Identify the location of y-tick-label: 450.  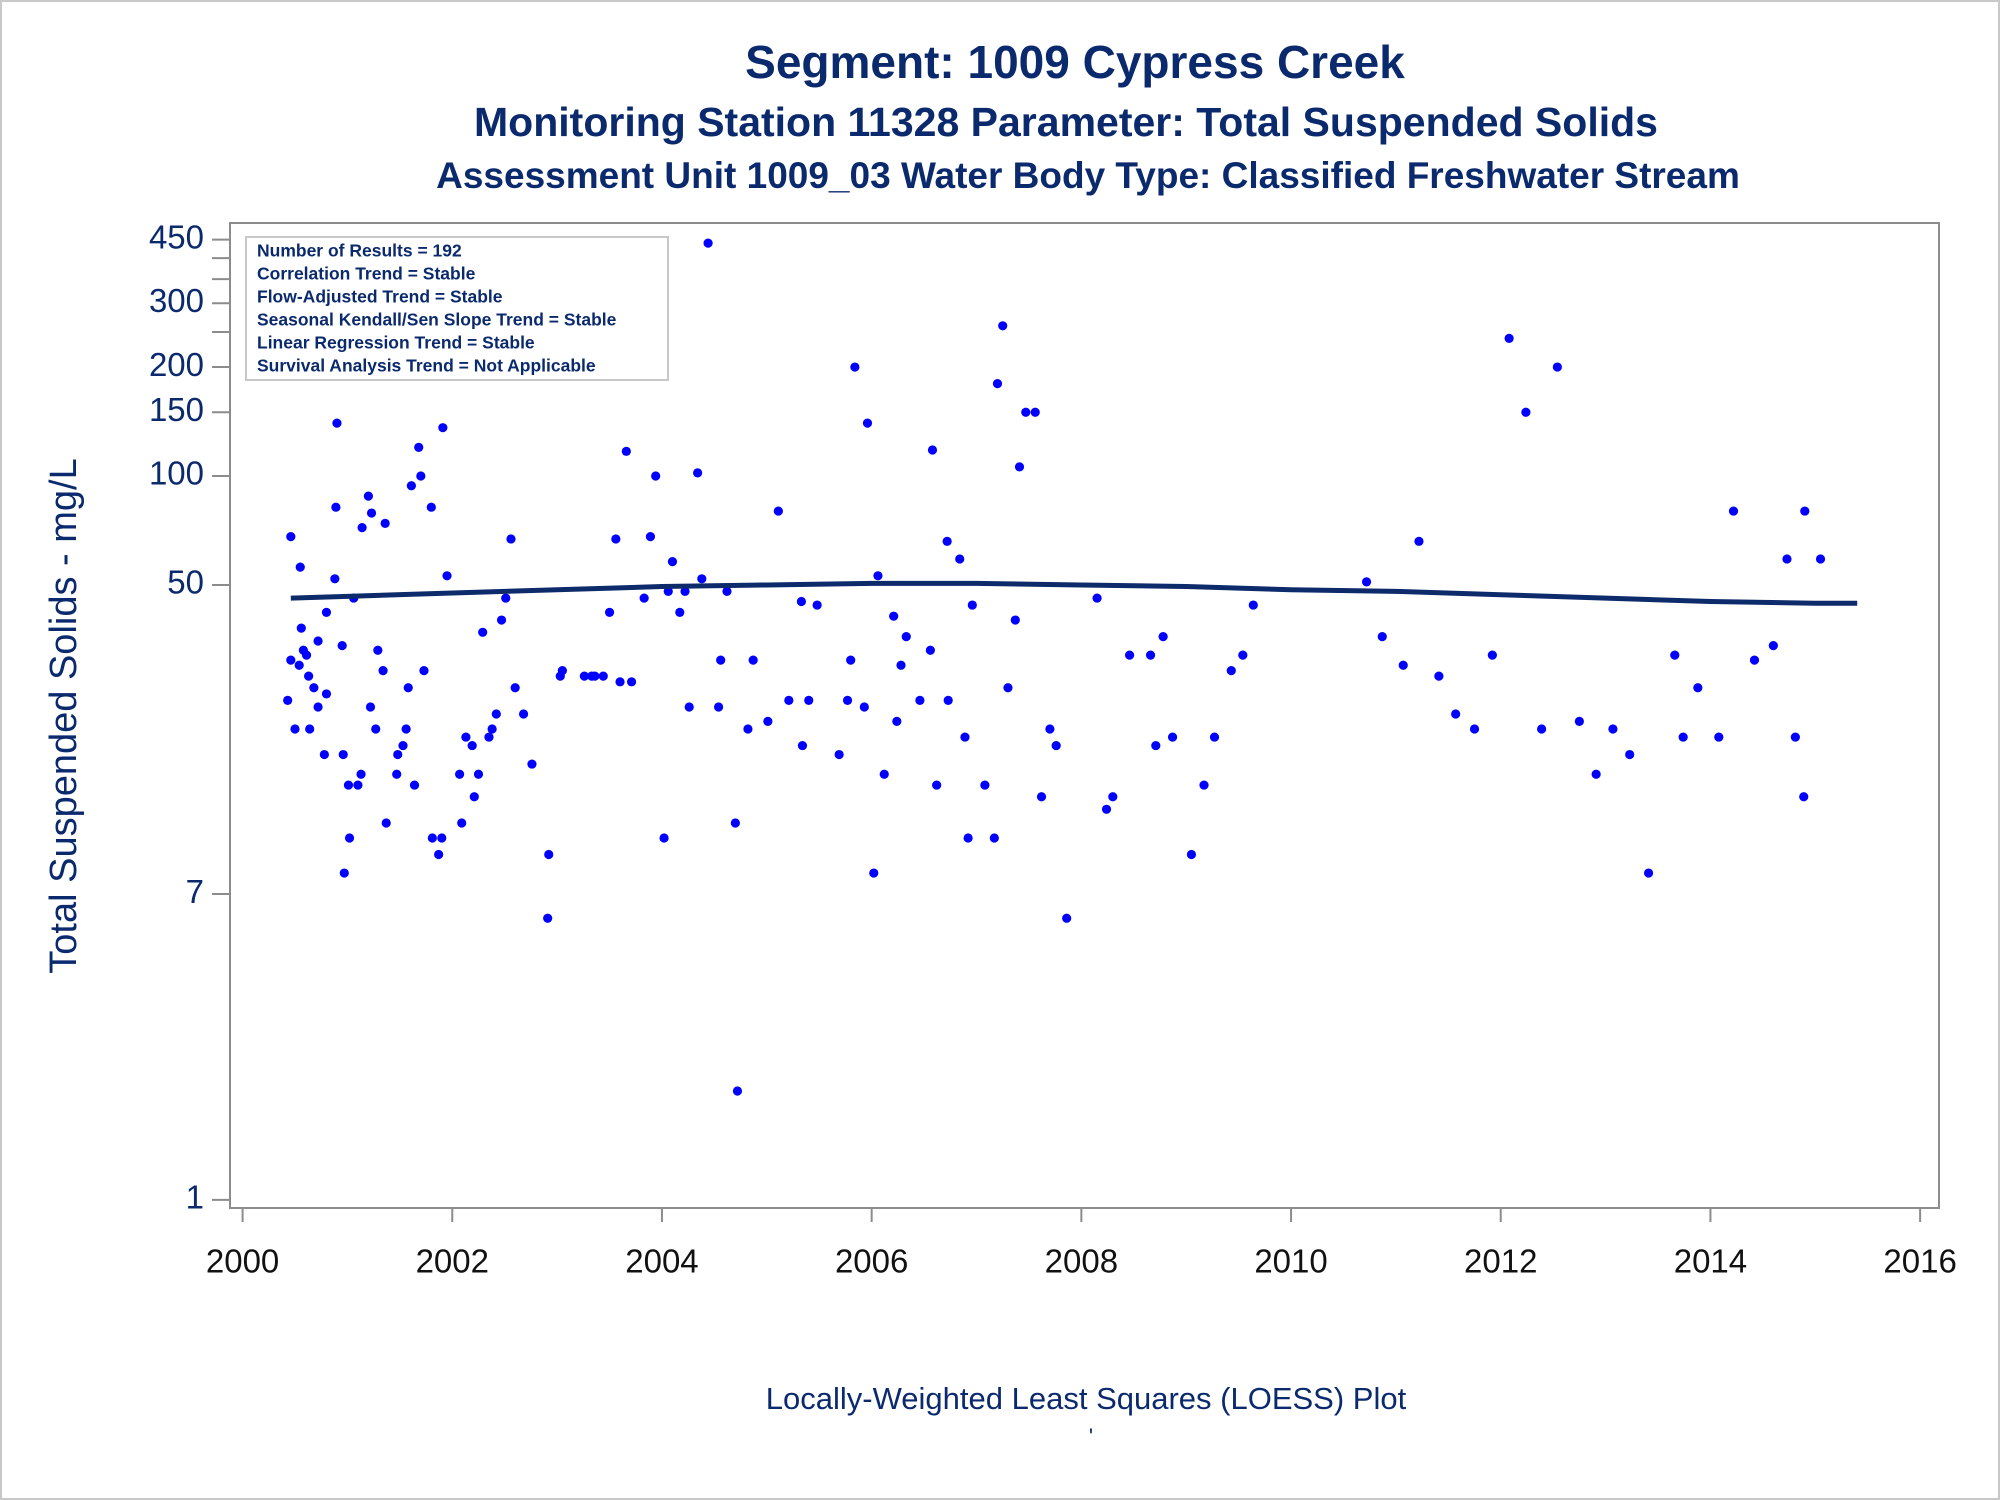
(176, 236).